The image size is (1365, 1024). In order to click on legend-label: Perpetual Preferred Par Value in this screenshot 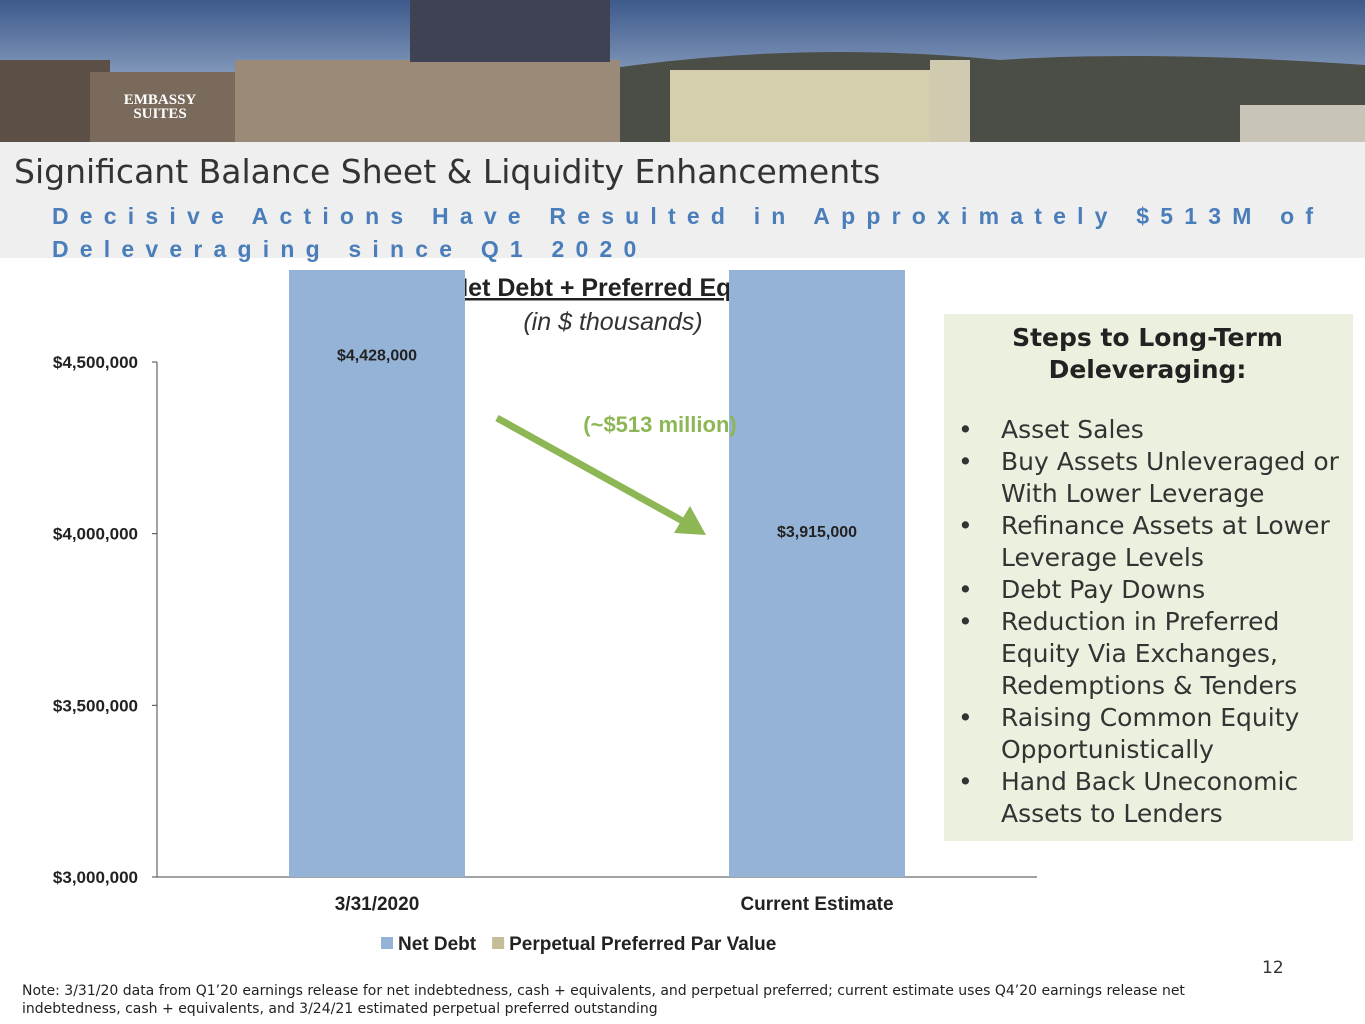, I will do `click(642, 944)`.